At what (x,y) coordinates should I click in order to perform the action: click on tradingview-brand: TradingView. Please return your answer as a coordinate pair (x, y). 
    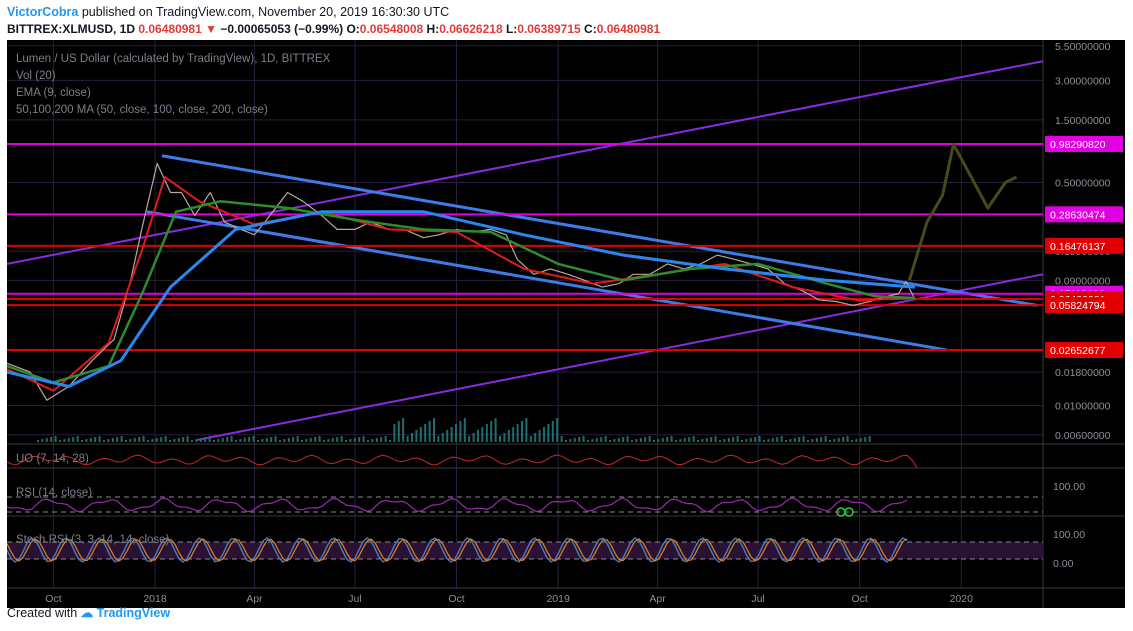
    Looking at the image, I should click on (133, 613).